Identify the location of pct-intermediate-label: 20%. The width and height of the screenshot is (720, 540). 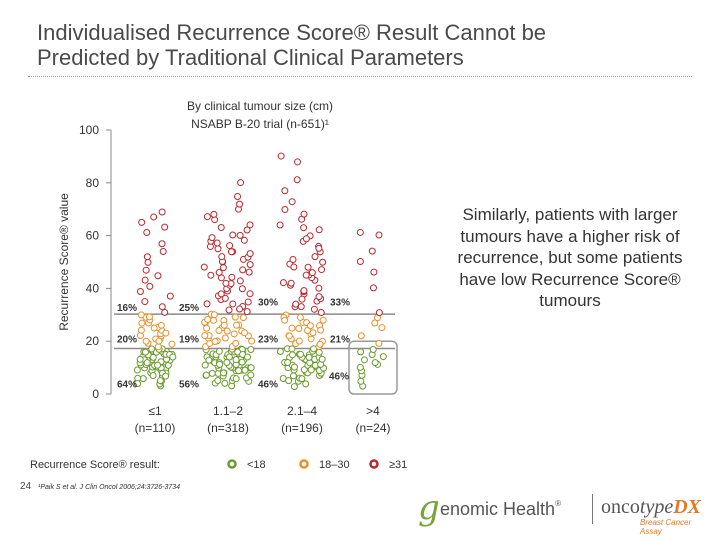
(127, 340).